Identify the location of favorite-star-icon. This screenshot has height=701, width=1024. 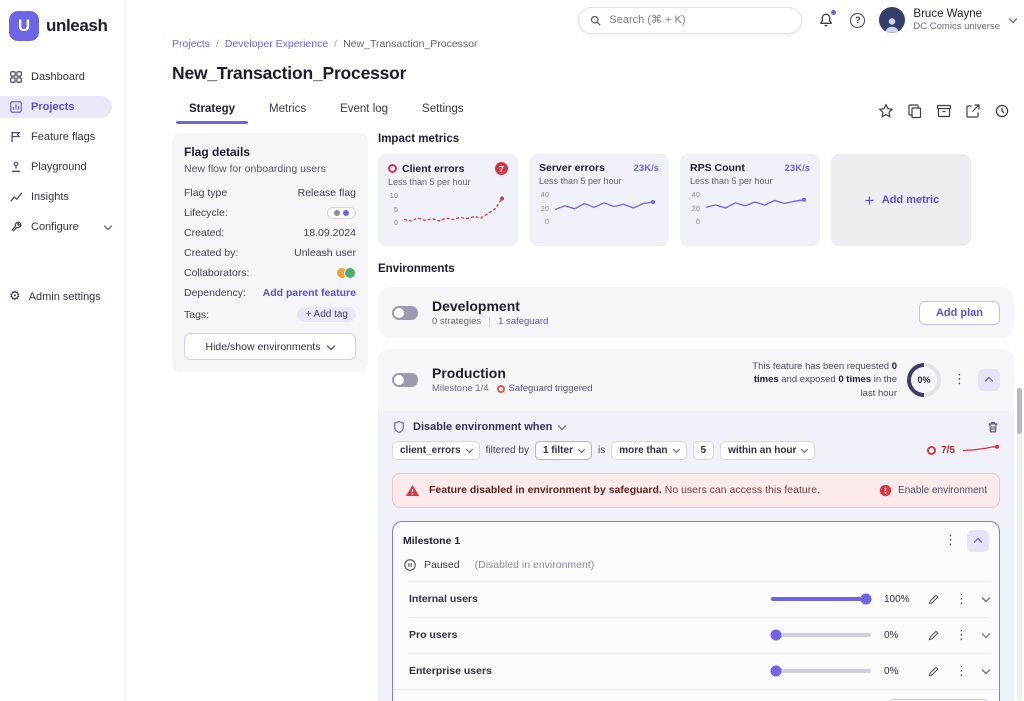
(886, 110).